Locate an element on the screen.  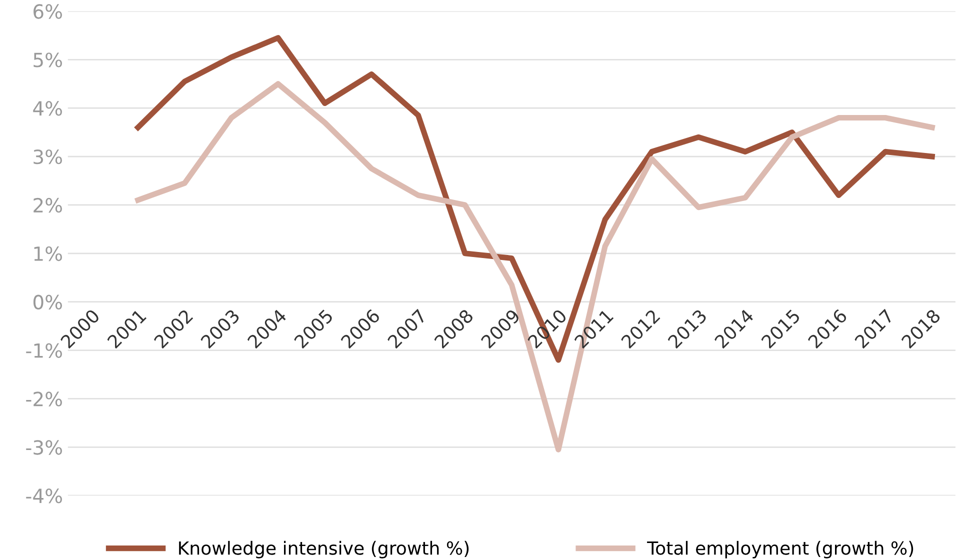
y-tick-label: -2% is located at coordinates (44, 399).